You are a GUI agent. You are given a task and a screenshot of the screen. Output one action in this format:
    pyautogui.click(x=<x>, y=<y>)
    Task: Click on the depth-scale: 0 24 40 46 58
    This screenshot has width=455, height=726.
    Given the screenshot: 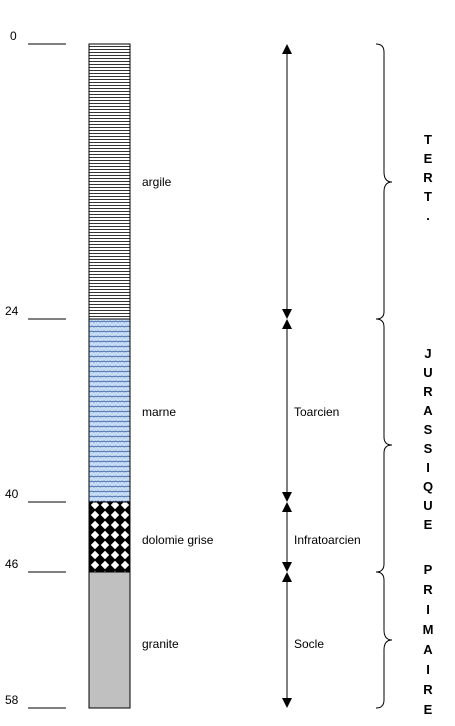 What is the action you would take?
    pyautogui.click(x=35, y=369)
    